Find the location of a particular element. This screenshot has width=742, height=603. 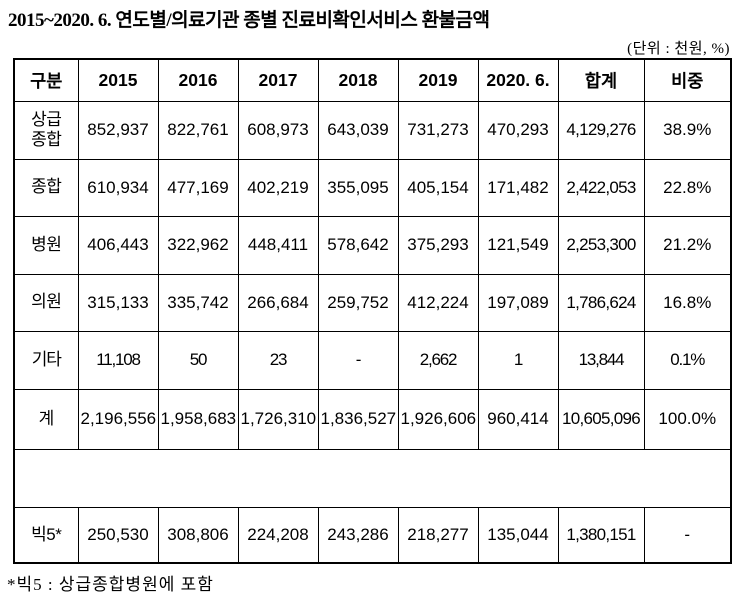

row-label: 병원 is located at coordinates (46, 245).